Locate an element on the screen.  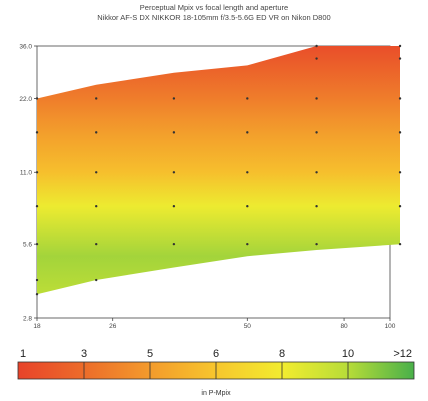
colorbar-label: 5 is located at coordinates (150, 354).